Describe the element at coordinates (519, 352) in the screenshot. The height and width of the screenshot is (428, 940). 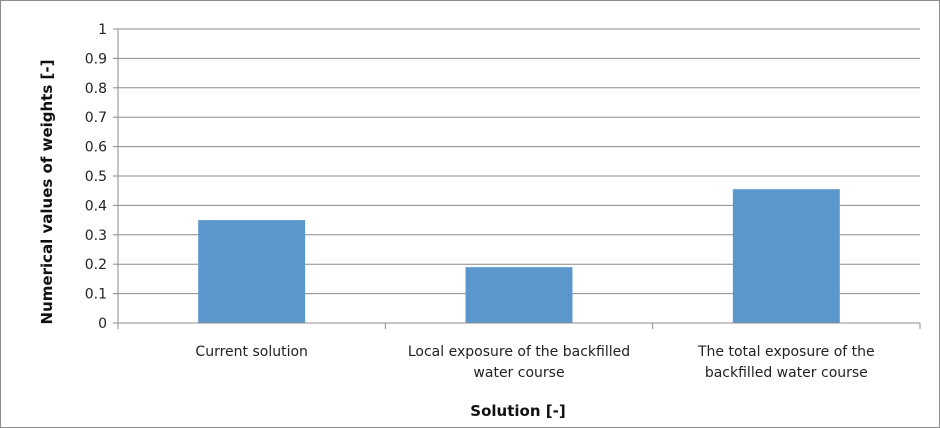
I see `x-category-label: Local exposure of the backfilled` at that location.